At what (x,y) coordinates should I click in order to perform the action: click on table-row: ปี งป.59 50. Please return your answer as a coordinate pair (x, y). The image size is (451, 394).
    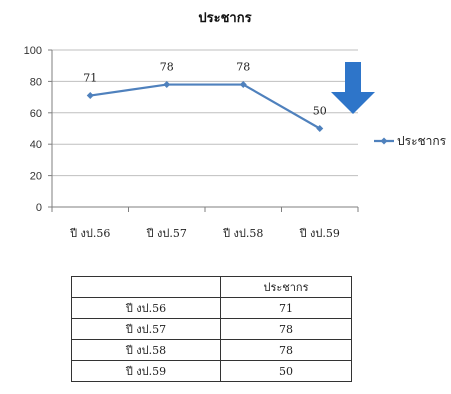
    Looking at the image, I should click on (211, 371).